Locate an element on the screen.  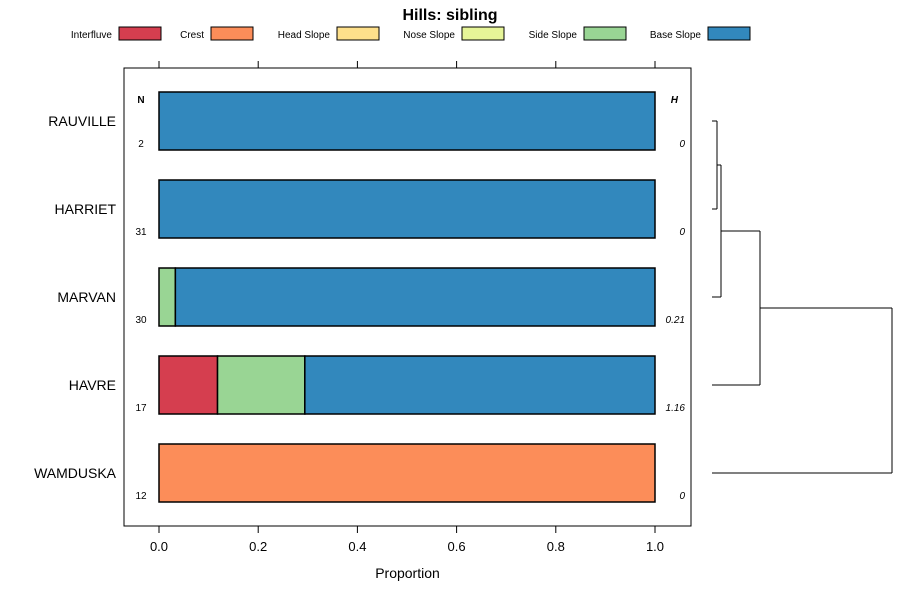
n-value-marvan: 30 is located at coordinates (141, 320).